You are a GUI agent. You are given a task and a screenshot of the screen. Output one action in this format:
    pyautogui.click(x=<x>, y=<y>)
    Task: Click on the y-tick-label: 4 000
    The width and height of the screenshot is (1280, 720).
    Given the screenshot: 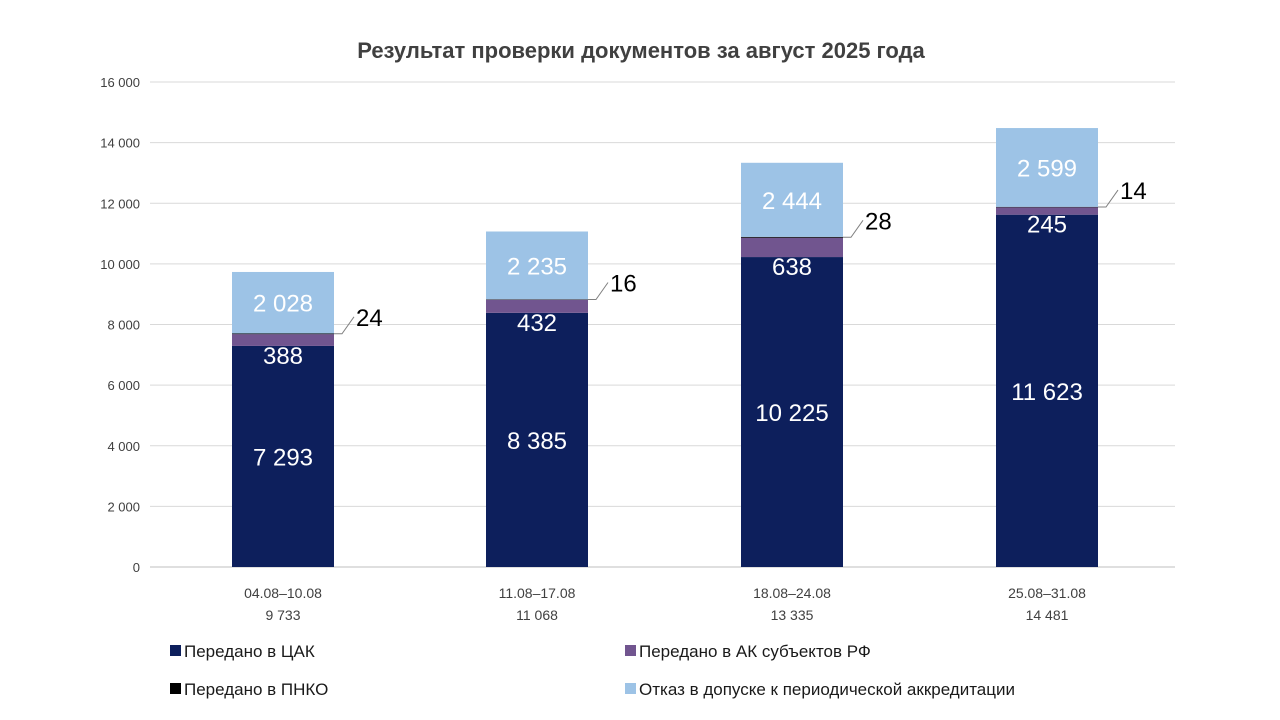 What is the action you would take?
    pyautogui.click(x=123, y=446)
    